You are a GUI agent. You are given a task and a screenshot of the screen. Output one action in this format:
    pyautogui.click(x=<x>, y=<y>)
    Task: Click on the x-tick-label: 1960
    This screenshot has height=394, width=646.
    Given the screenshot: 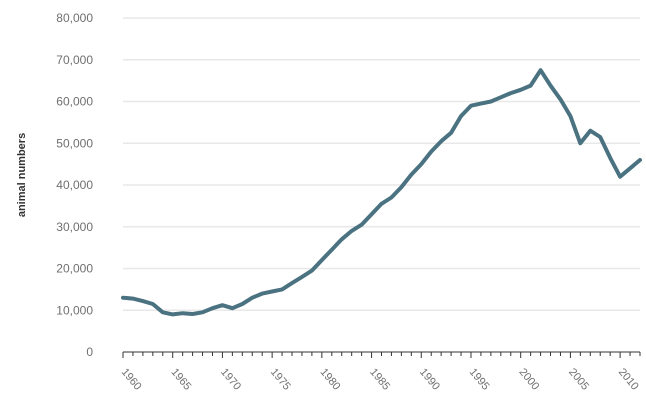 What is the action you would take?
    pyautogui.click(x=131, y=379)
    